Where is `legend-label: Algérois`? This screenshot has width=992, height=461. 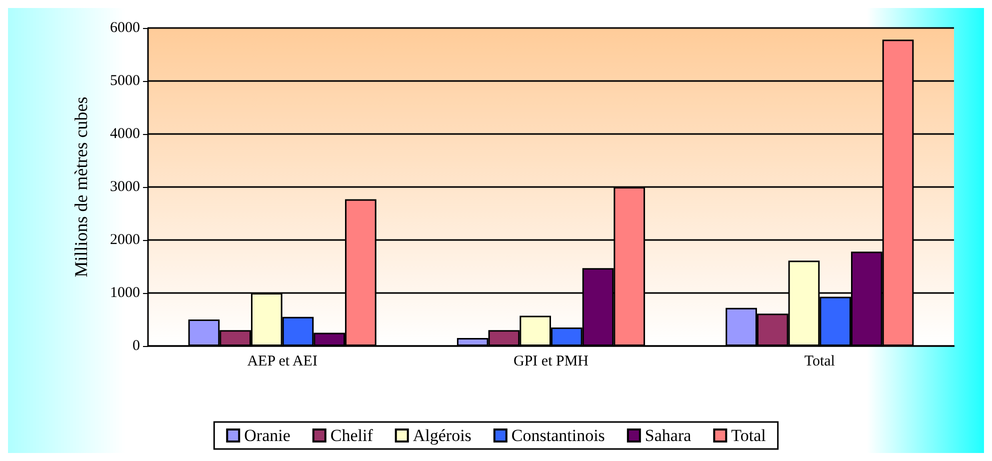 legend-label: Algérois is located at coordinates (442, 435).